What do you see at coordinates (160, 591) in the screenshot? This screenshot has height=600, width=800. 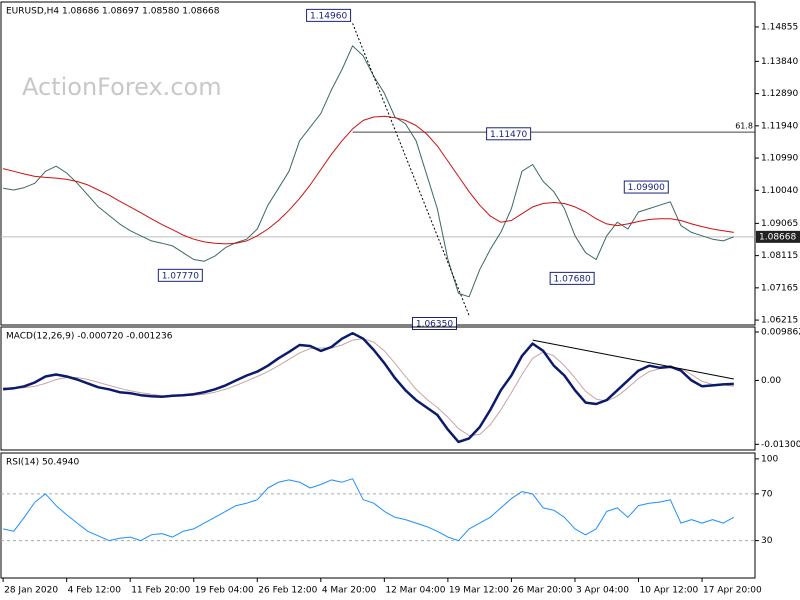 I see `x-tick-label: 11 Feb 20:00` at bounding box center [160, 591].